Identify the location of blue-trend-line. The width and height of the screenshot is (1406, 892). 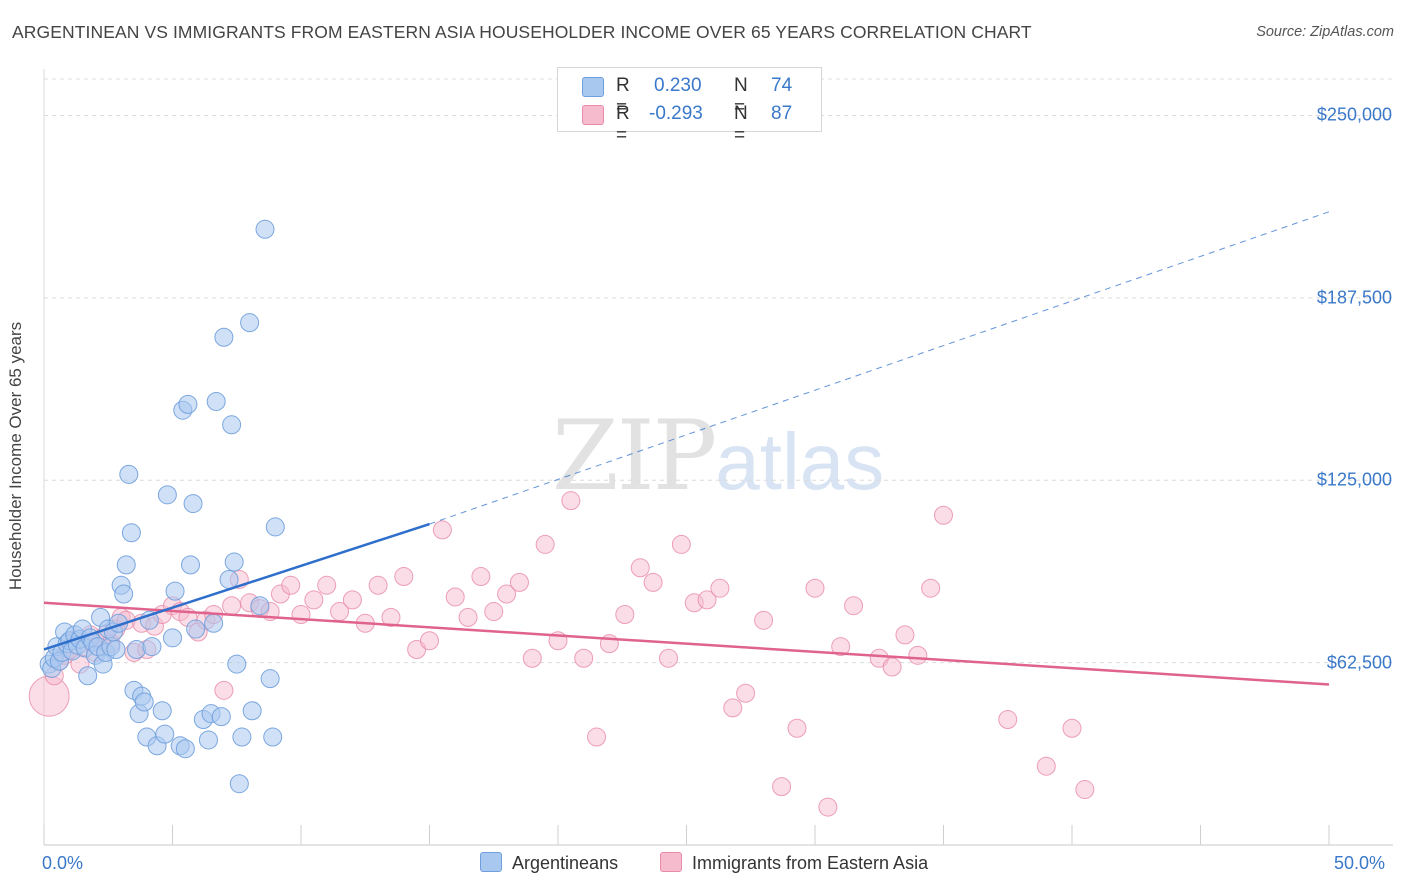
(236, 586).